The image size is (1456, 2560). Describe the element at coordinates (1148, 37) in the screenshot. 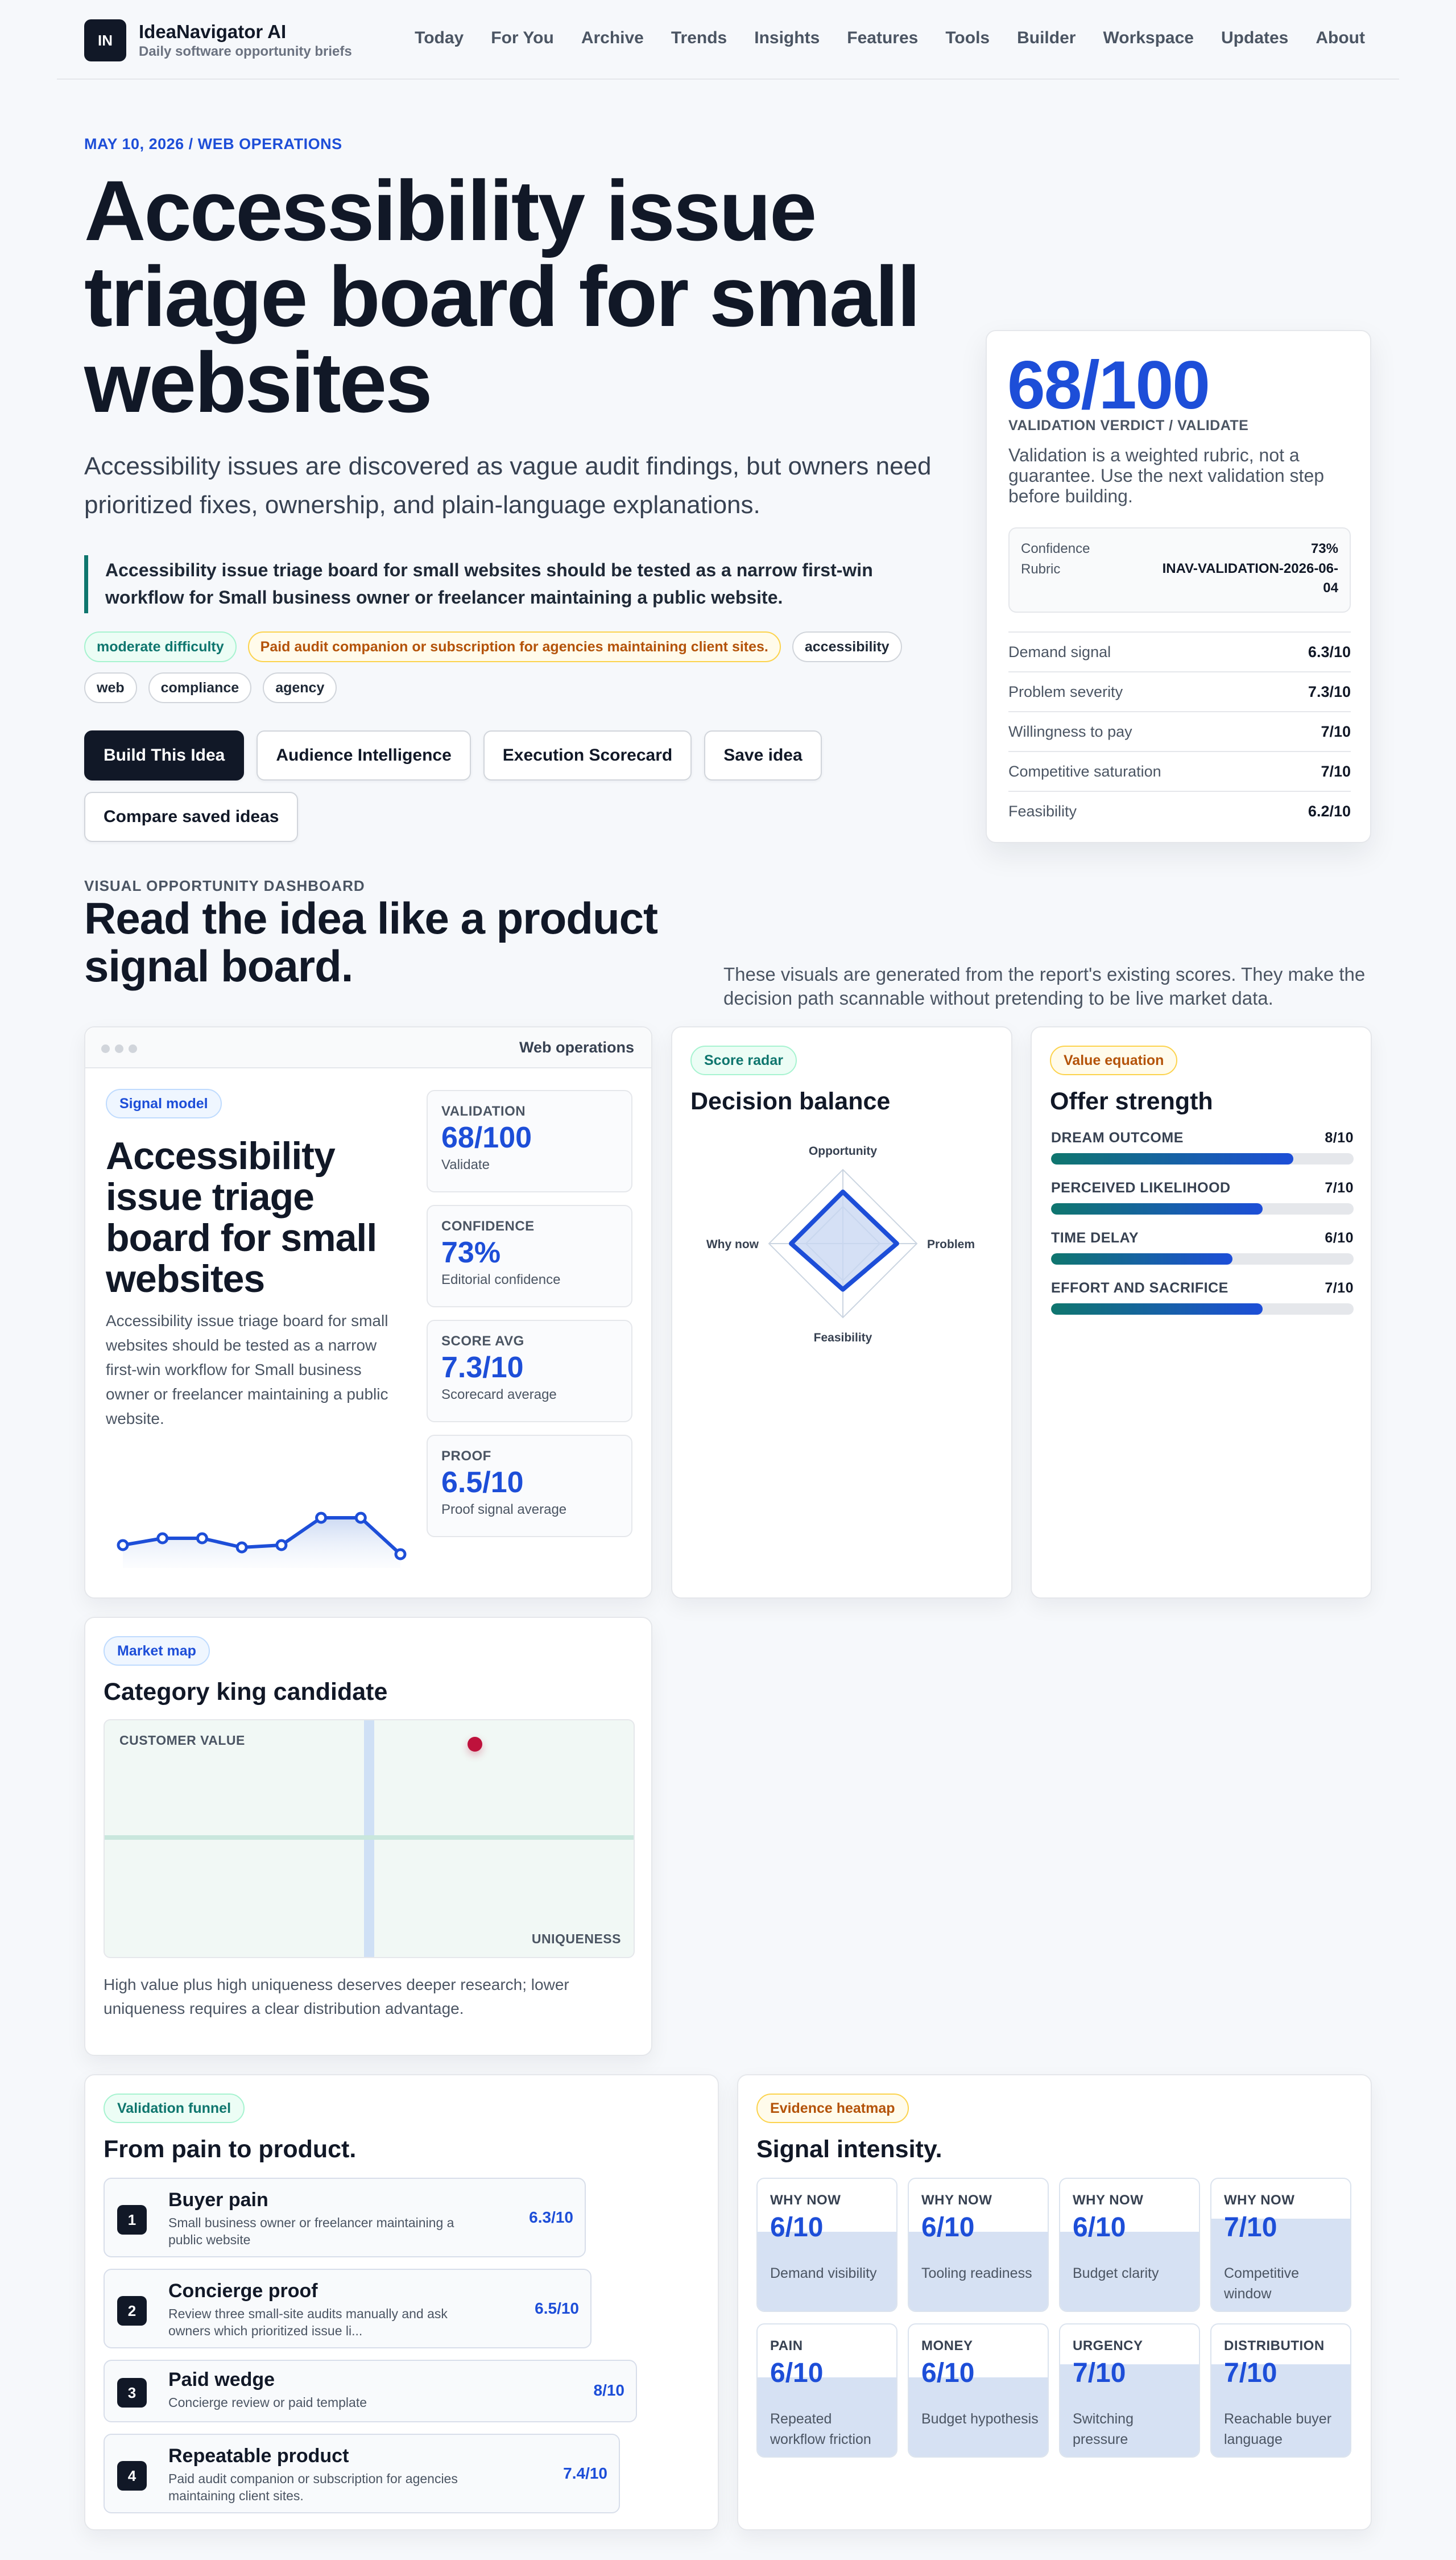

I see `nav-link-workspace: Workspace` at that location.